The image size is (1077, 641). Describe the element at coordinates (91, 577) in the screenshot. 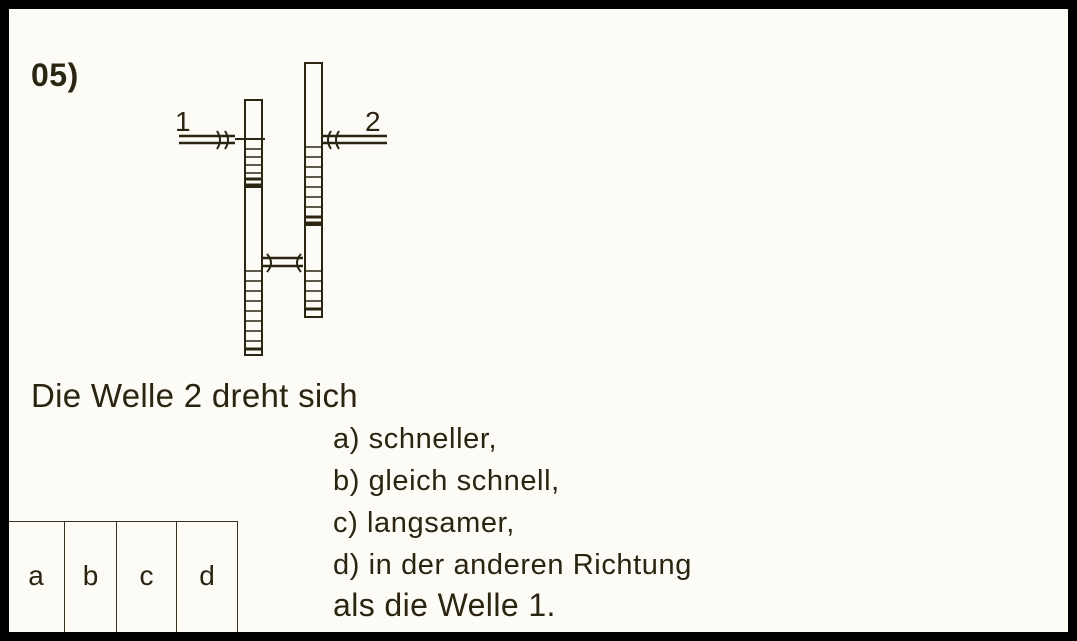

I see `answer-cell-b: b` at that location.